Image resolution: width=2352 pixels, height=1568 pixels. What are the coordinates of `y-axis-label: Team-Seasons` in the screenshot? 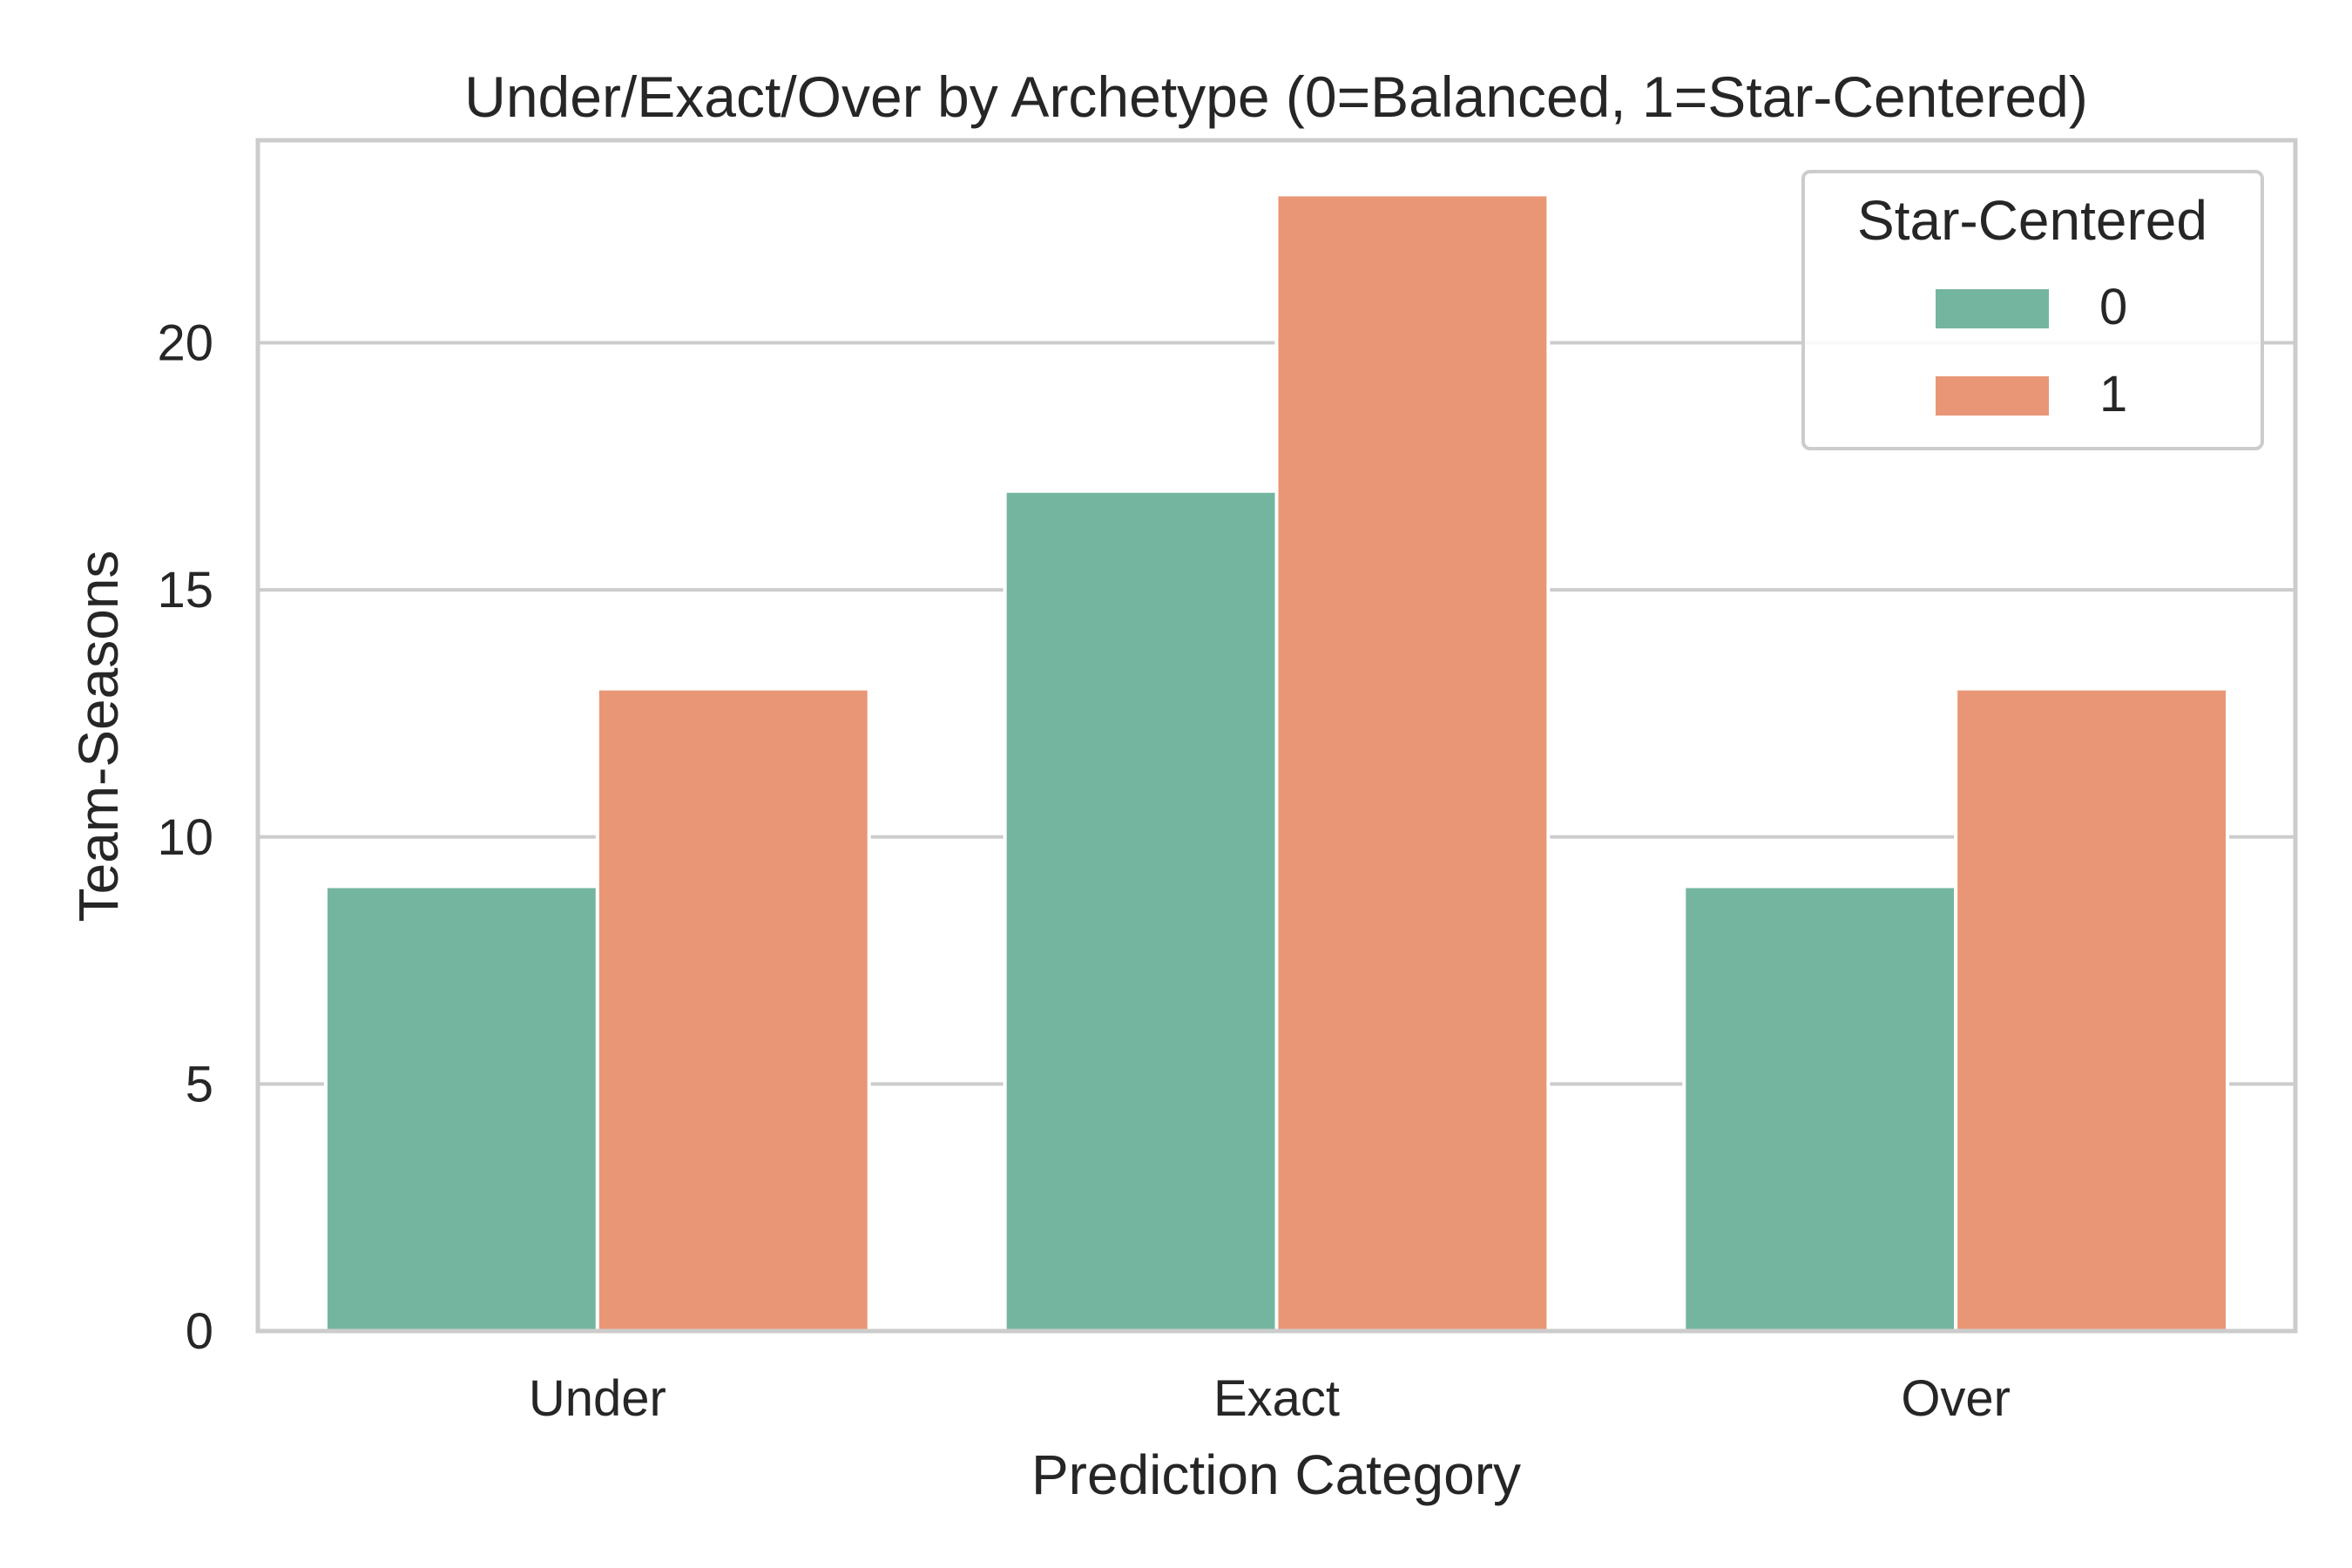 It's located at (98, 737).